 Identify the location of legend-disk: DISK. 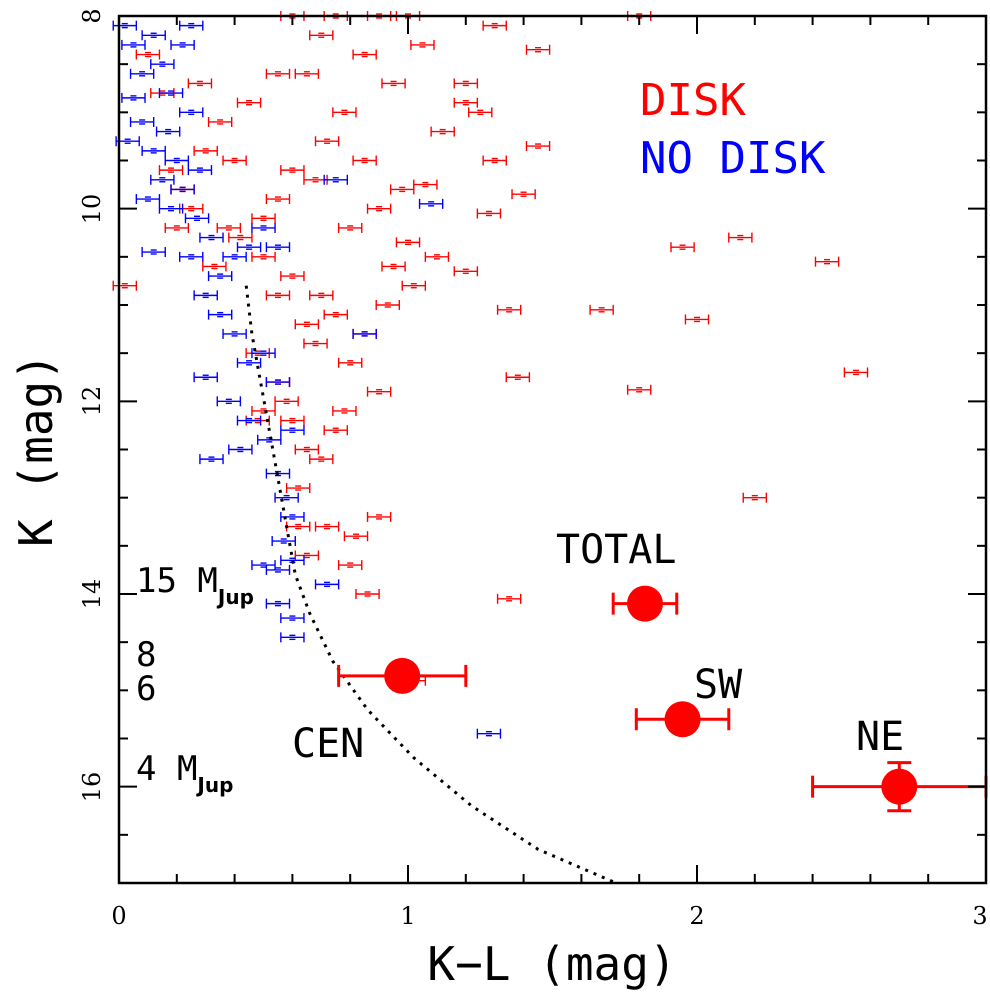
(693, 100).